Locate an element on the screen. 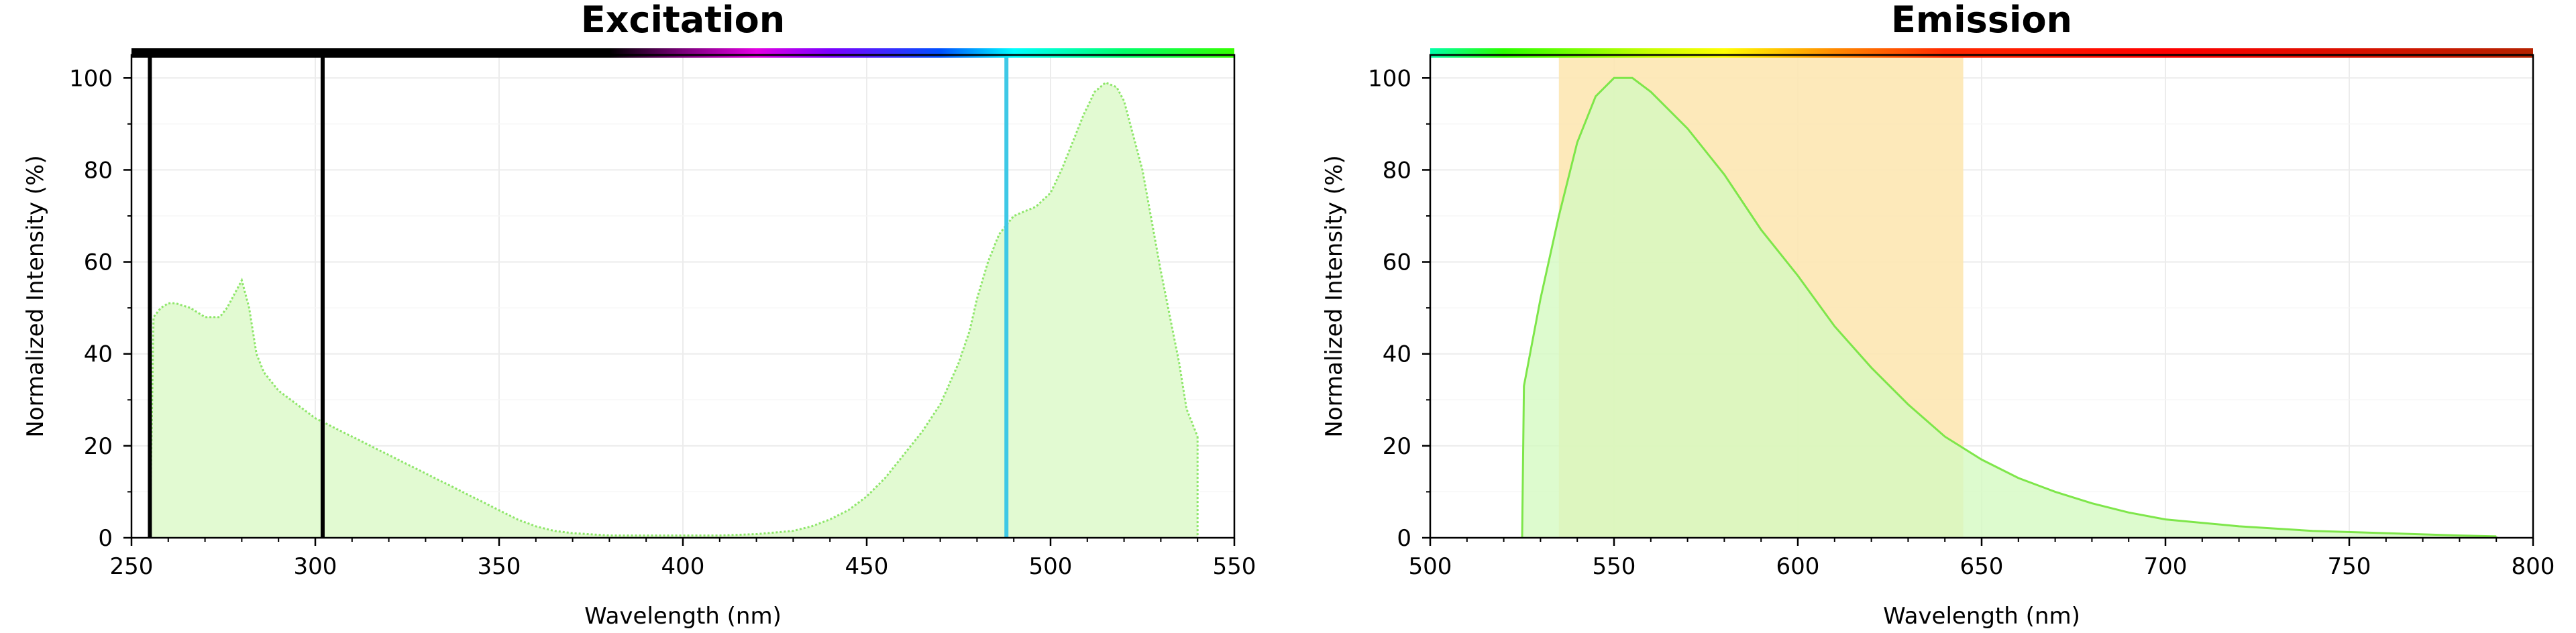 The width and height of the screenshot is (2576, 633). excitation-x-tick-label-450: 450 is located at coordinates (867, 566).